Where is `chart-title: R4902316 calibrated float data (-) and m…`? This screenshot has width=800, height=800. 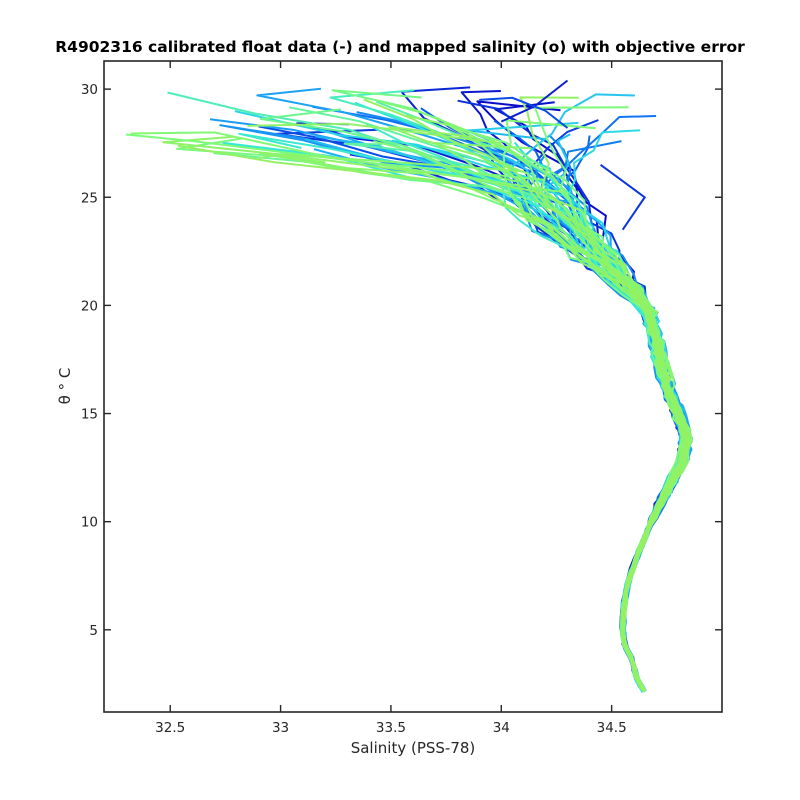
chart-title: R4902316 calibrated float data (-) and m… is located at coordinates (400, 47).